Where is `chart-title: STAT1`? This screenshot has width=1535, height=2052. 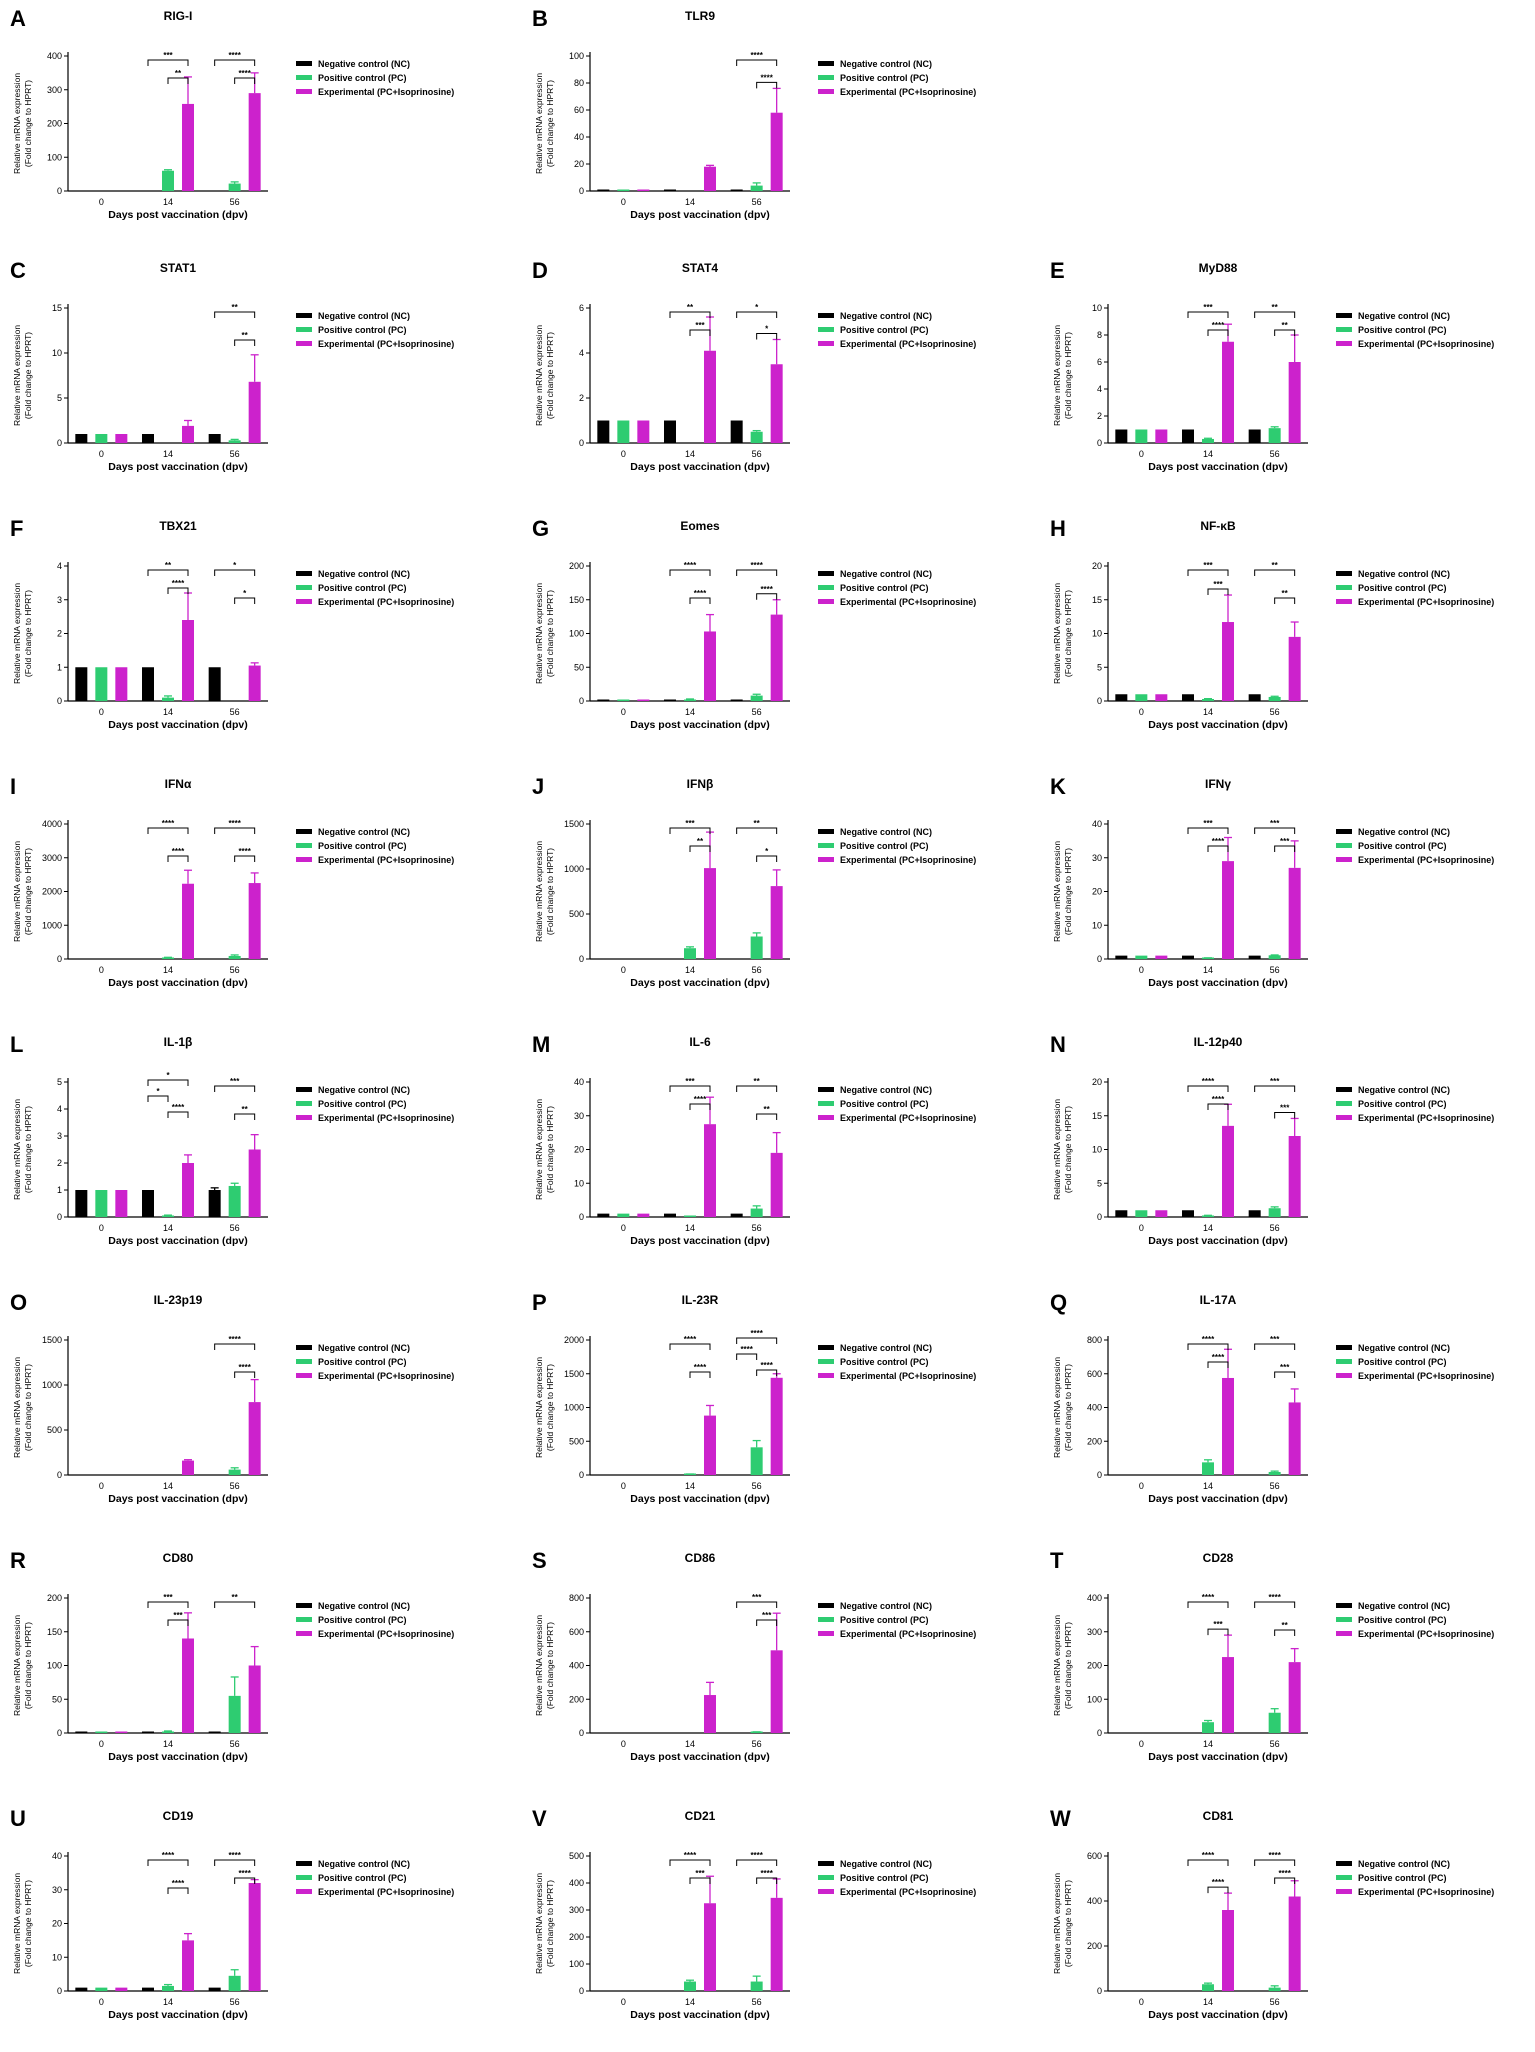 chart-title: STAT1 is located at coordinates (178, 268).